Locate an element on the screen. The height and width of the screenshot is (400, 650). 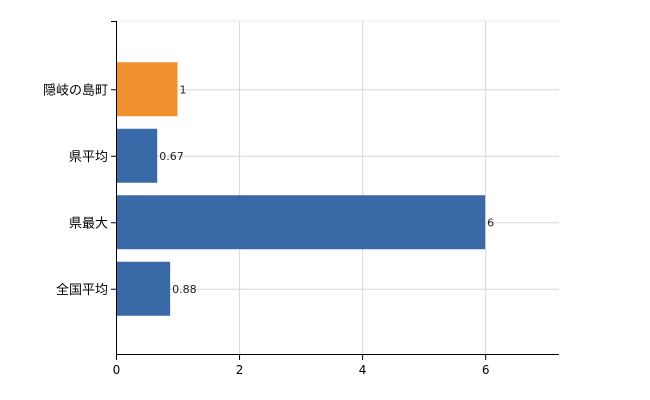
category-label: 県最大 is located at coordinates (88, 223).